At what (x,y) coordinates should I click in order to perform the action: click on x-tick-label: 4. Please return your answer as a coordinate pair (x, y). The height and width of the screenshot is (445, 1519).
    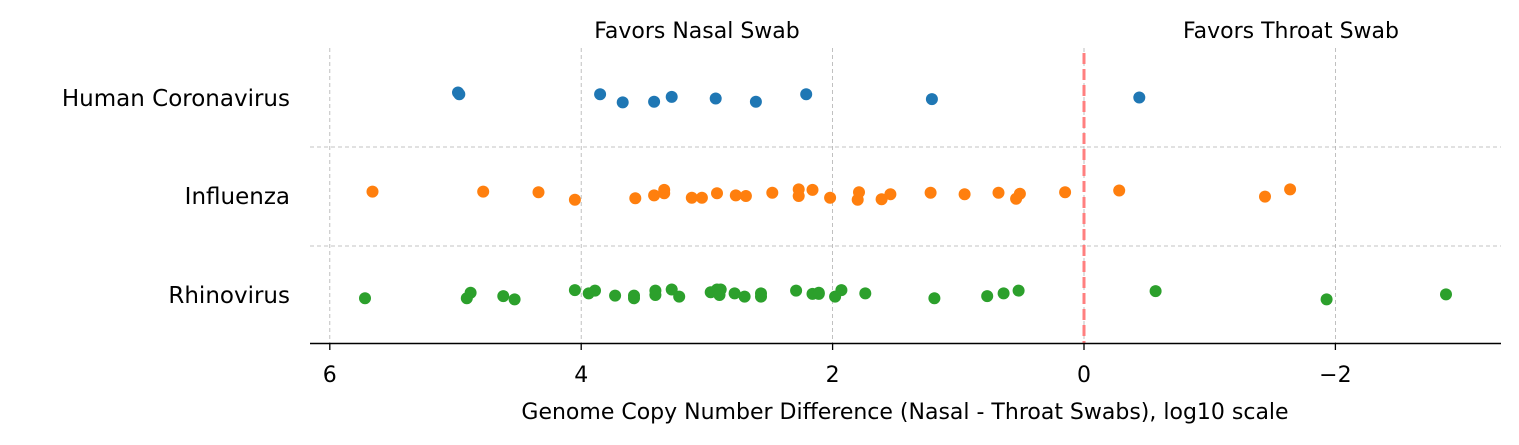
    Looking at the image, I should click on (581, 375).